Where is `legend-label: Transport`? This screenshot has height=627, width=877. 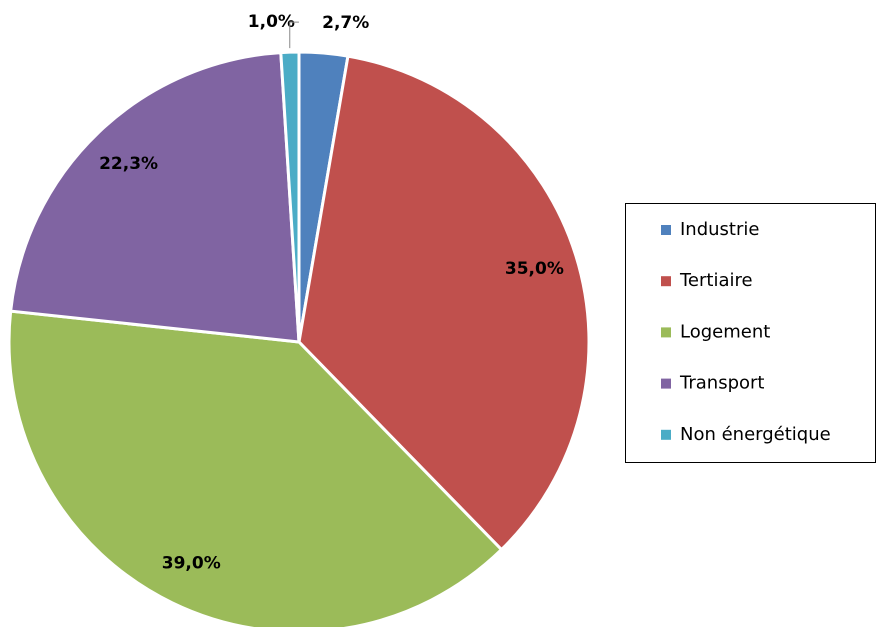
legend-label: Transport is located at coordinates (721, 383).